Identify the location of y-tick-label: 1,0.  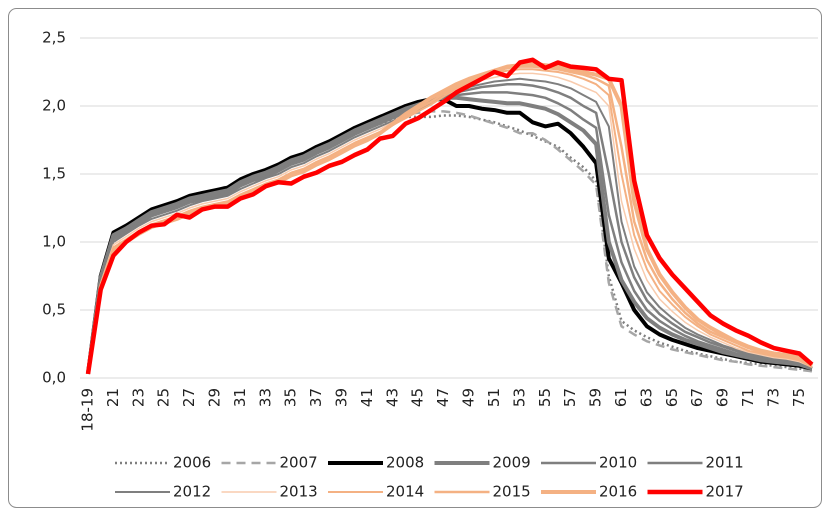
(54, 242).